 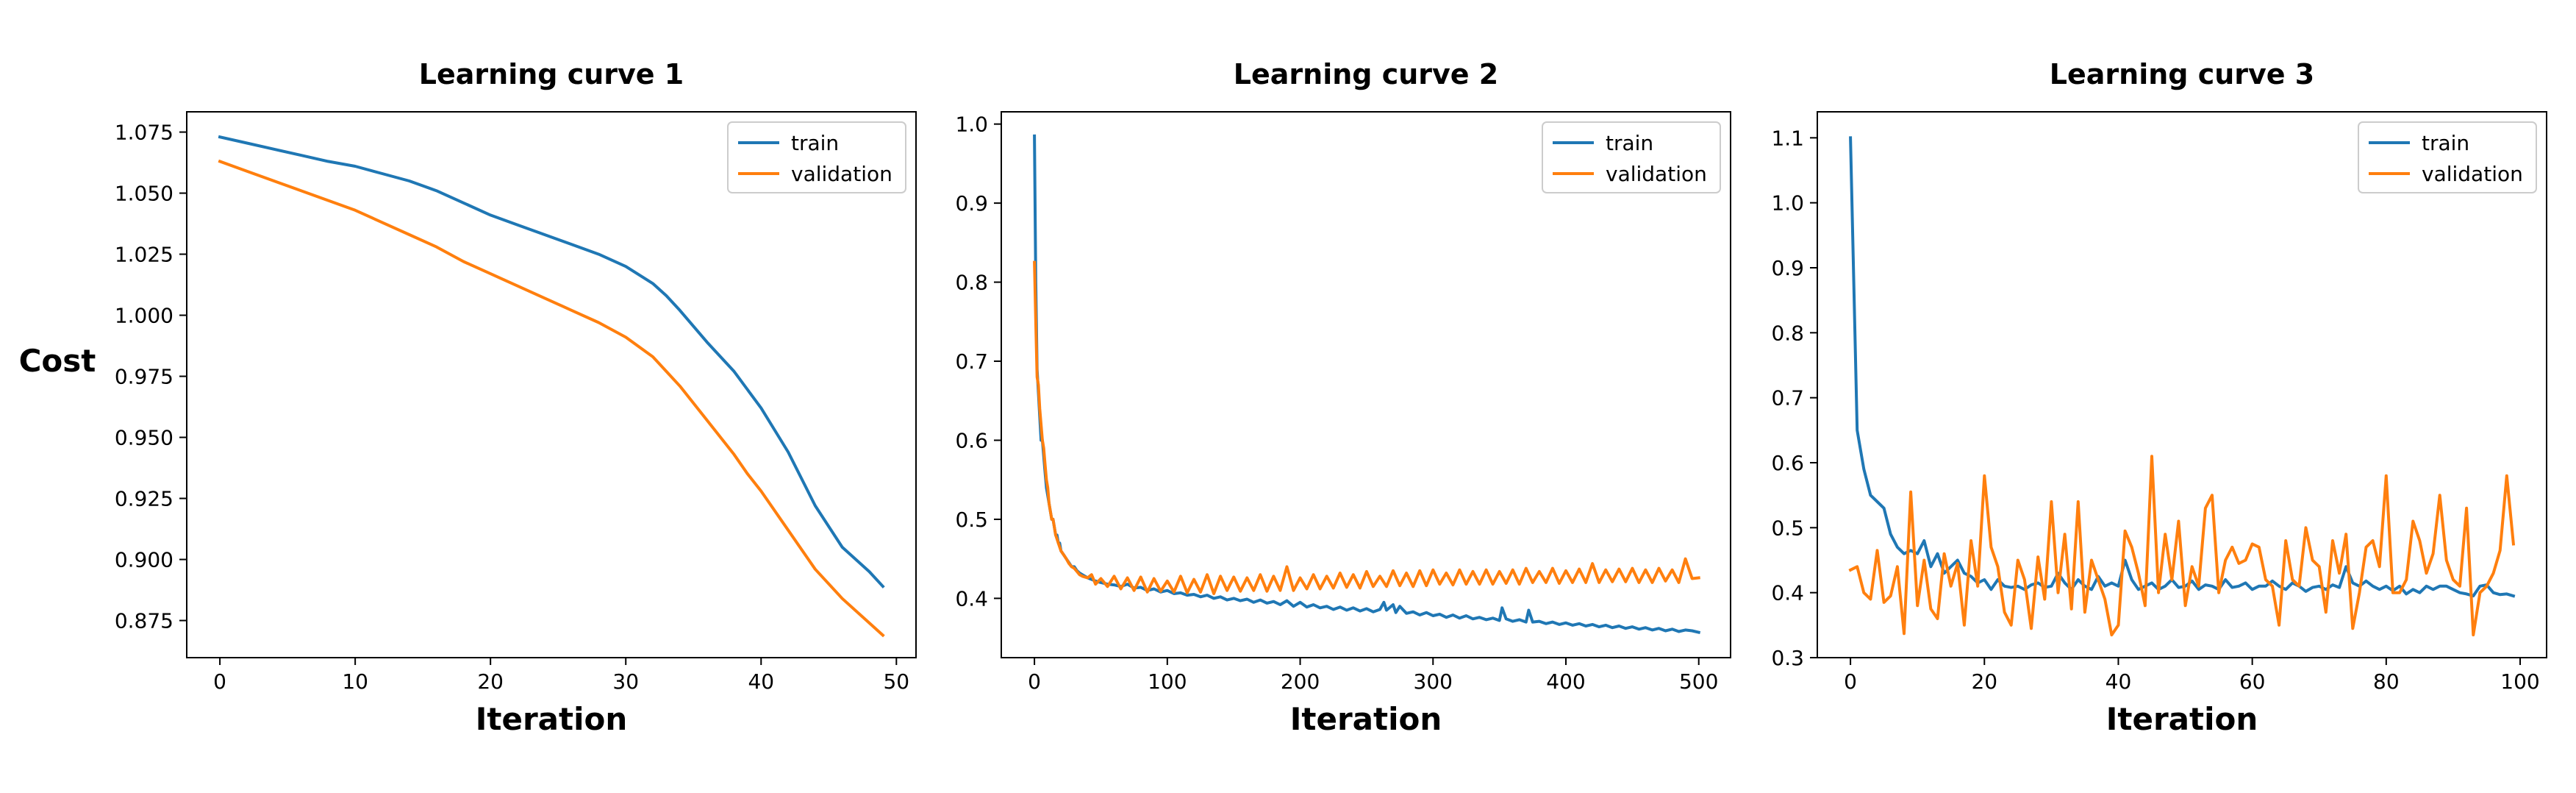 What do you see at coordinates (626, 681) in the screenshot?
I see `x-tick-label: 30` at bounding box center [626, 681].